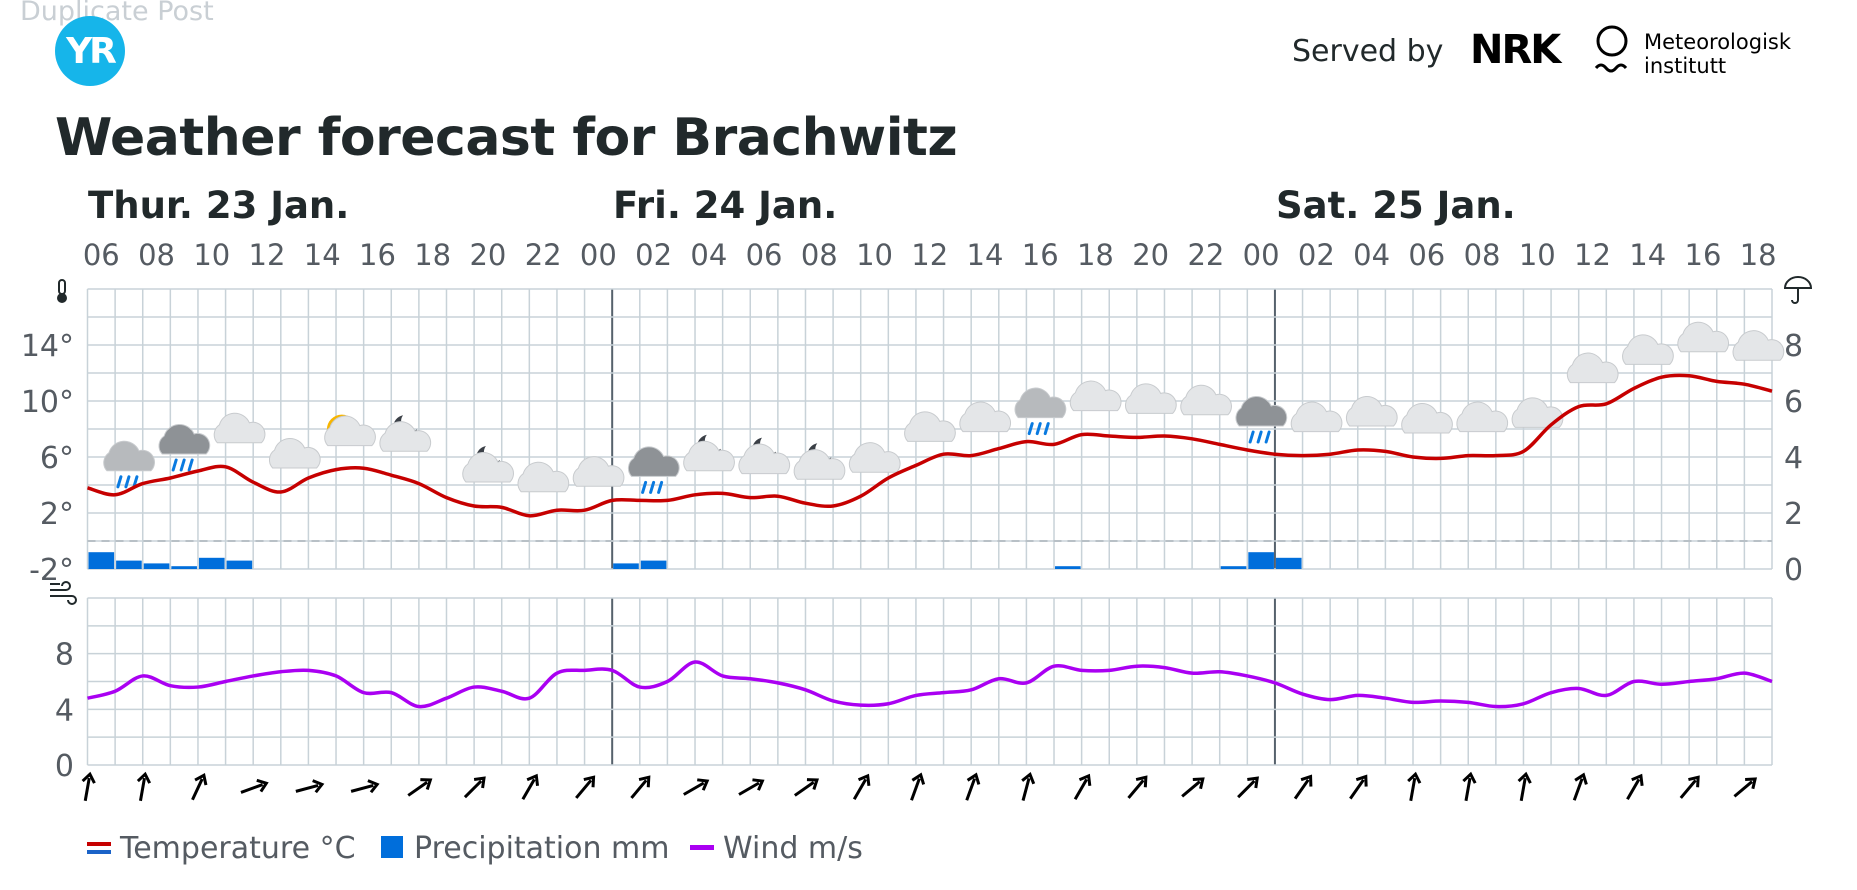  Describe the element at coordinates (218, 205) in the screenshot. I see `day-label: Thur. 23 Jan.` at that location.